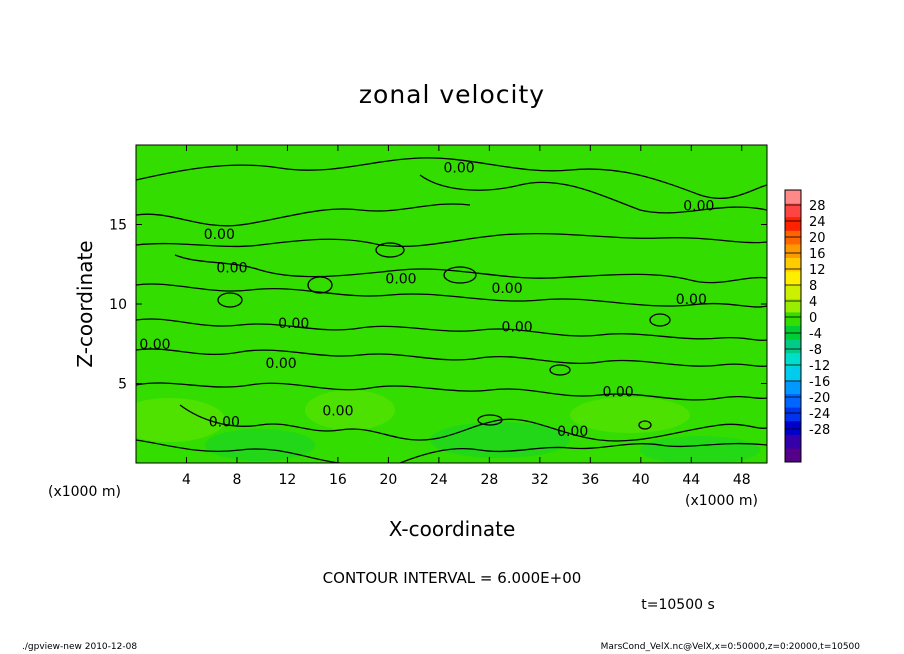 The height and width of the screenshot is (654, 904). I want to click on colorbar-label: -4, so click(815, 334).